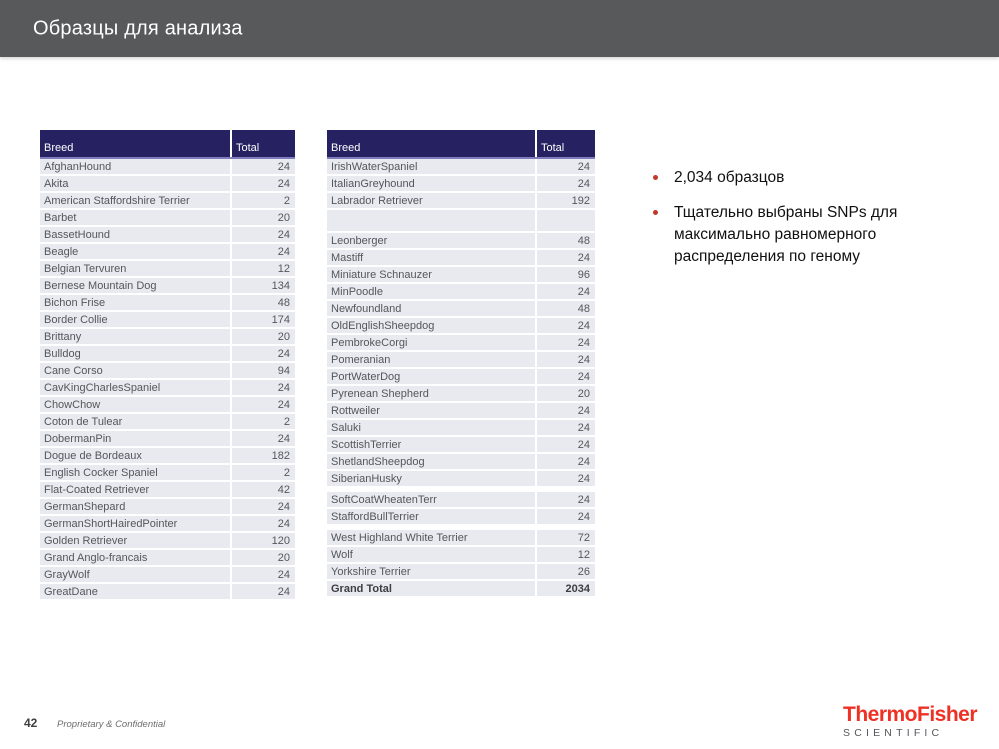  What do you see at coordinates (432, 517) in the screenshot?
I see `breed-cell: StaffordBullTerrier` at bounding box center [432, 517].